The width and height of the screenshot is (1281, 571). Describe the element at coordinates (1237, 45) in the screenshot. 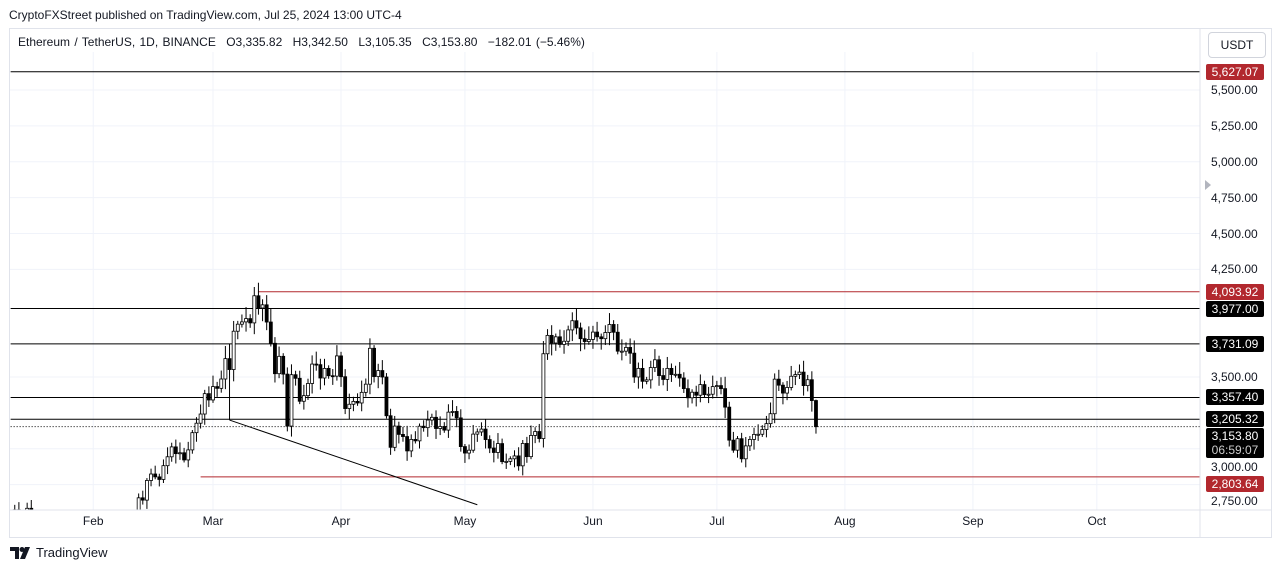

I see `currency-button: USDT` at that location.